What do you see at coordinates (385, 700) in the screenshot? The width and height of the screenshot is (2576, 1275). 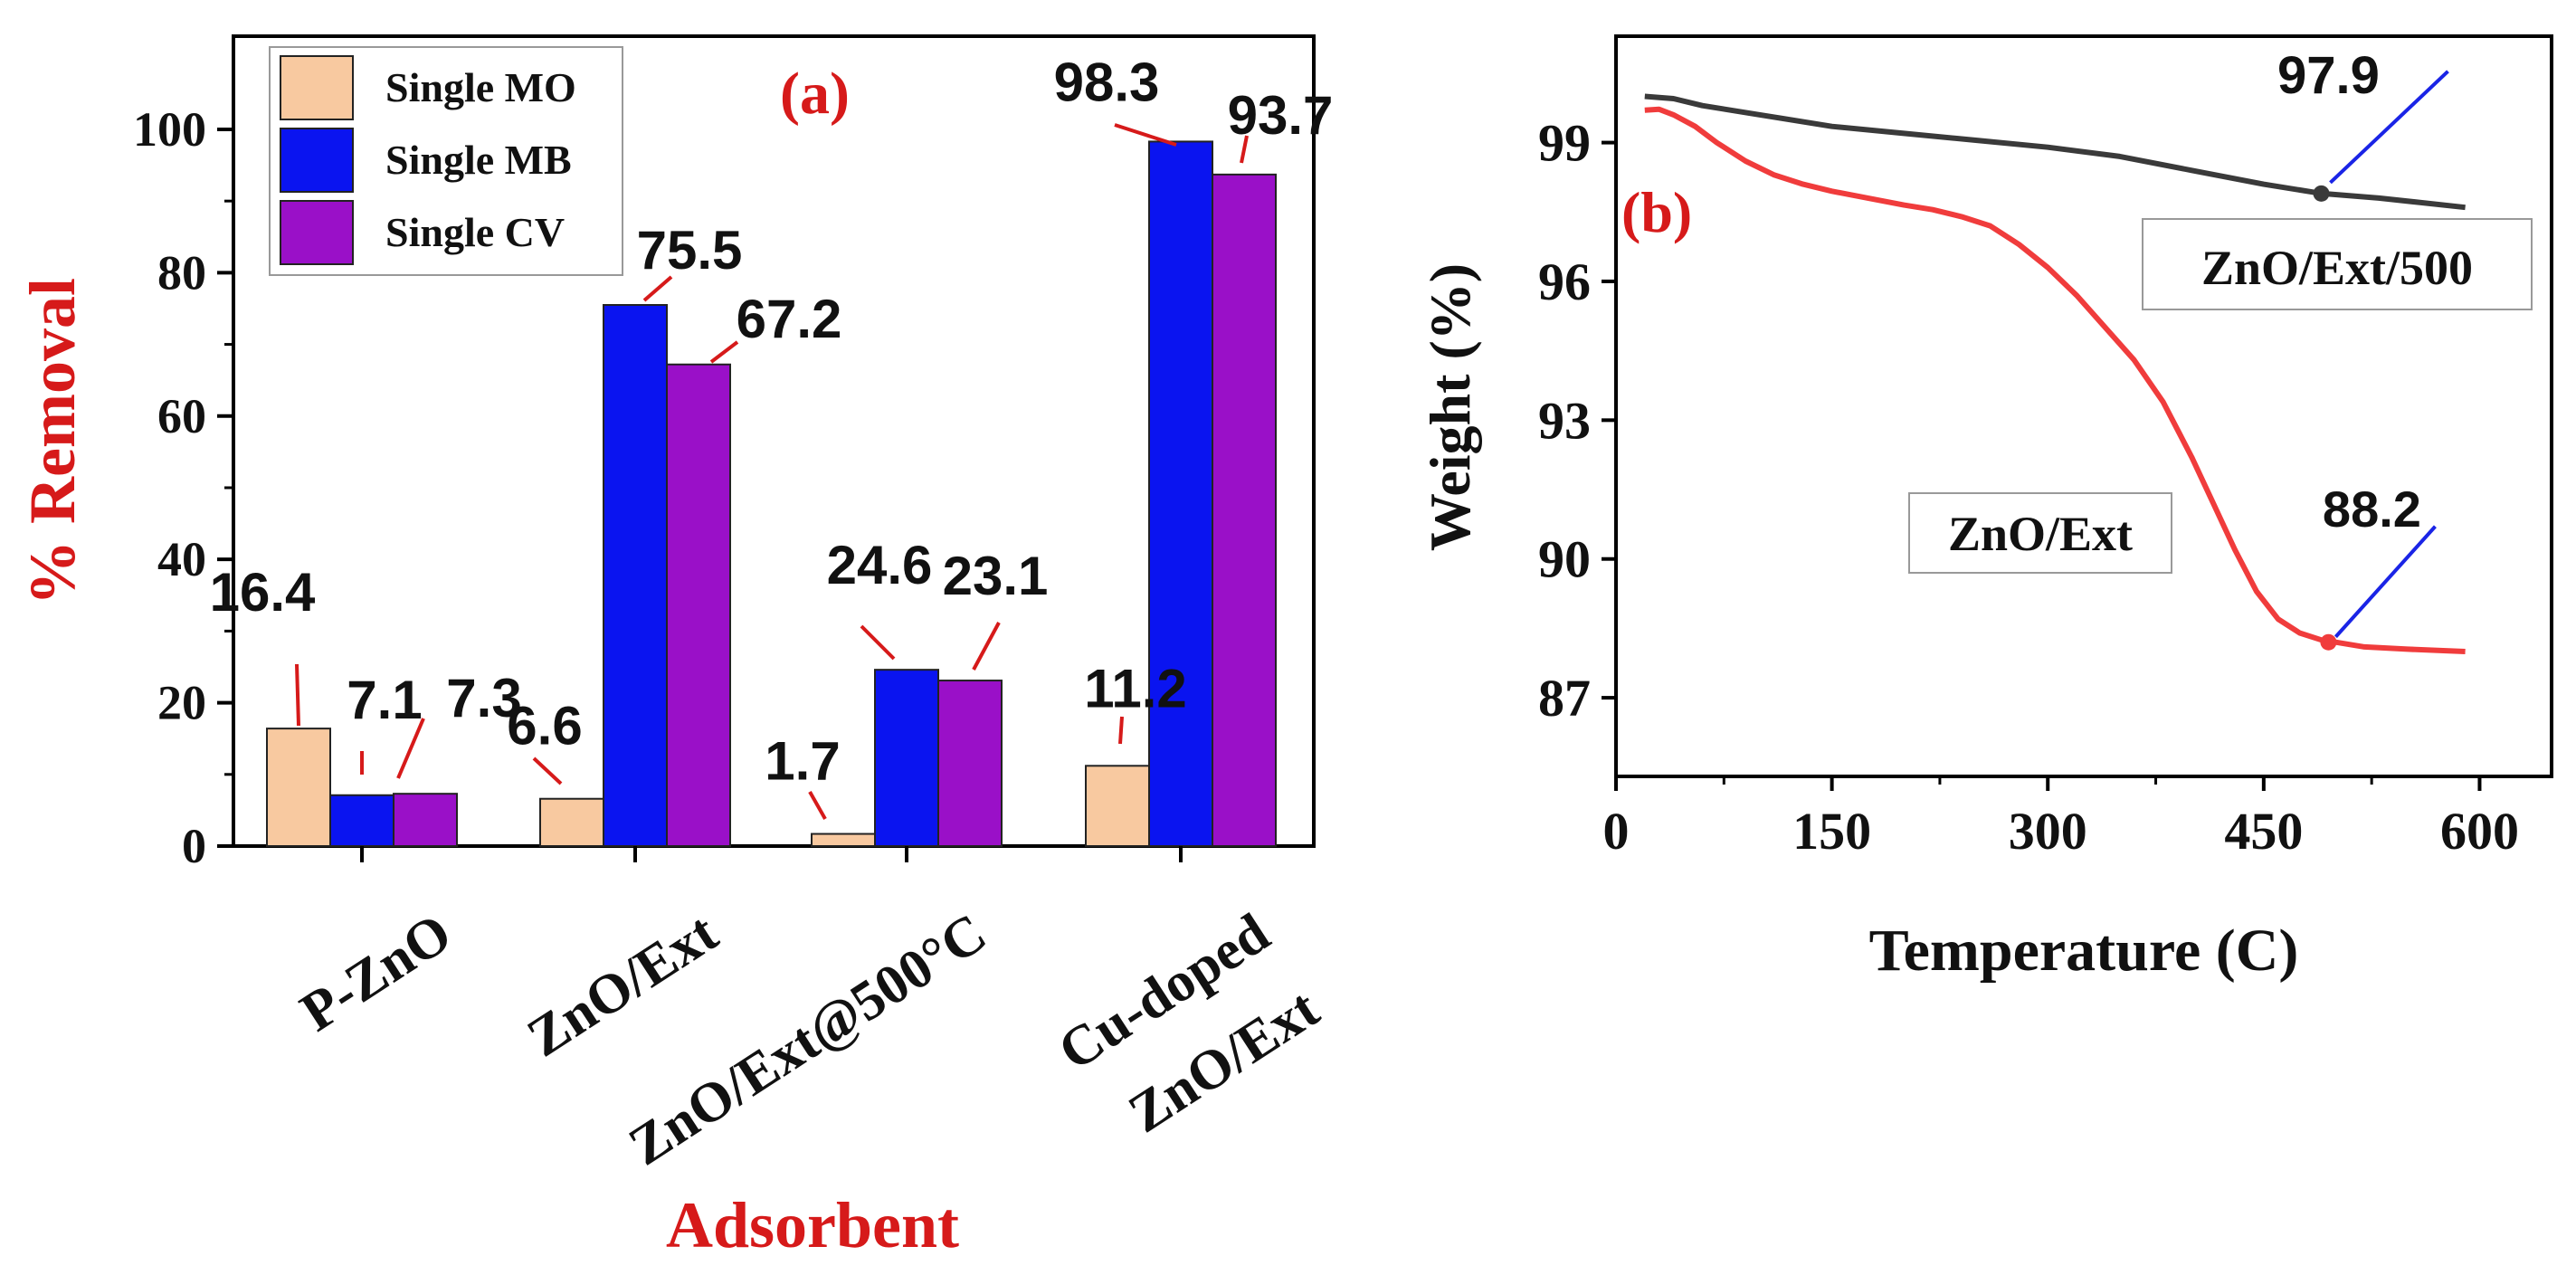 I see `data-label-a: 7.1` at bounding box center [385, 700].